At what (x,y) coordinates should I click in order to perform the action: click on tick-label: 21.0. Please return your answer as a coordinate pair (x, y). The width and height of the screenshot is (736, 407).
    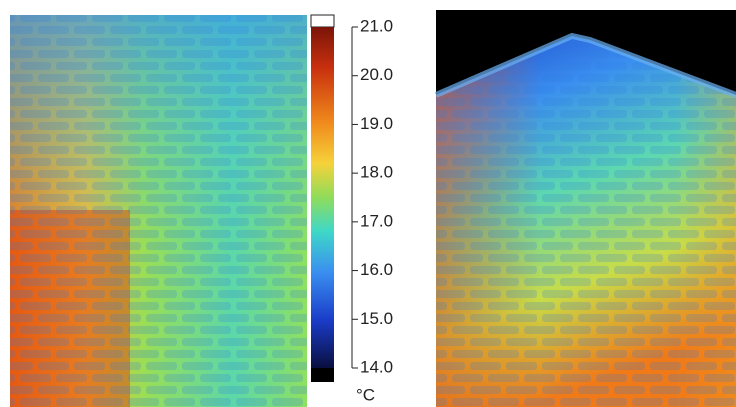
    Looking at the image, I should click on (376, 25).